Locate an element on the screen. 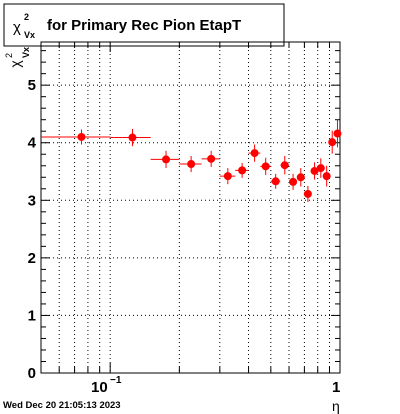  title-box is located at coordinates (144, 25).